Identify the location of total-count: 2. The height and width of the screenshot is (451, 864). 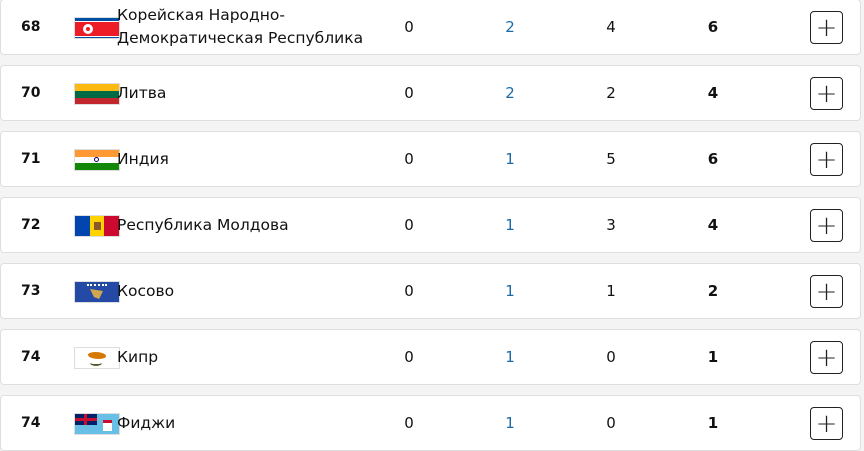
(713, 291).